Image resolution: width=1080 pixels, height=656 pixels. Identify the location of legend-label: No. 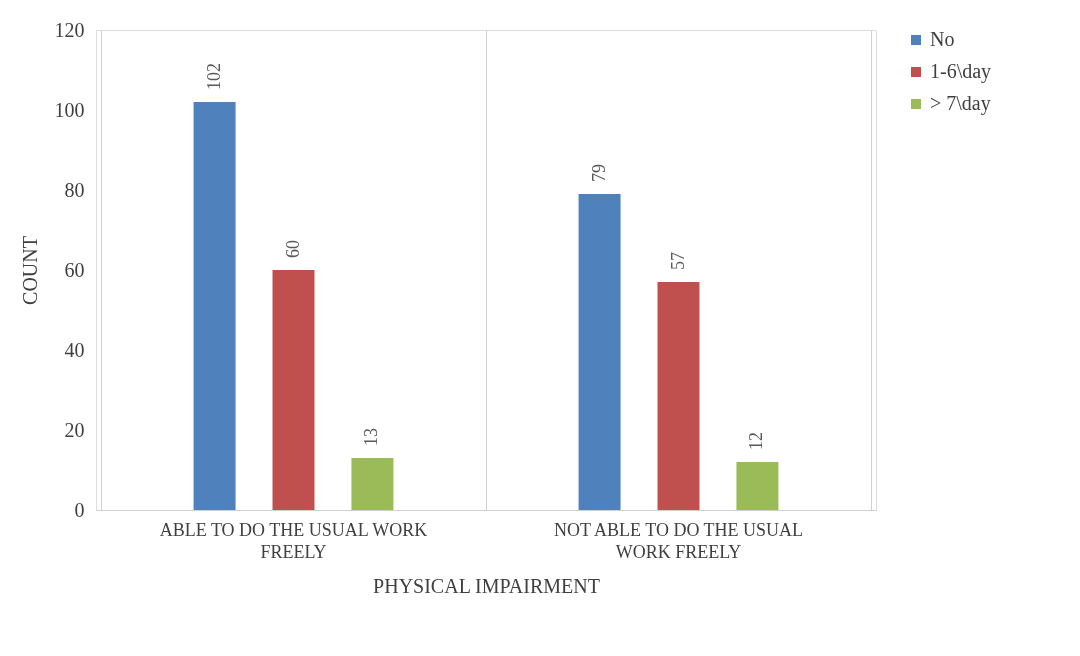
(942, 39).